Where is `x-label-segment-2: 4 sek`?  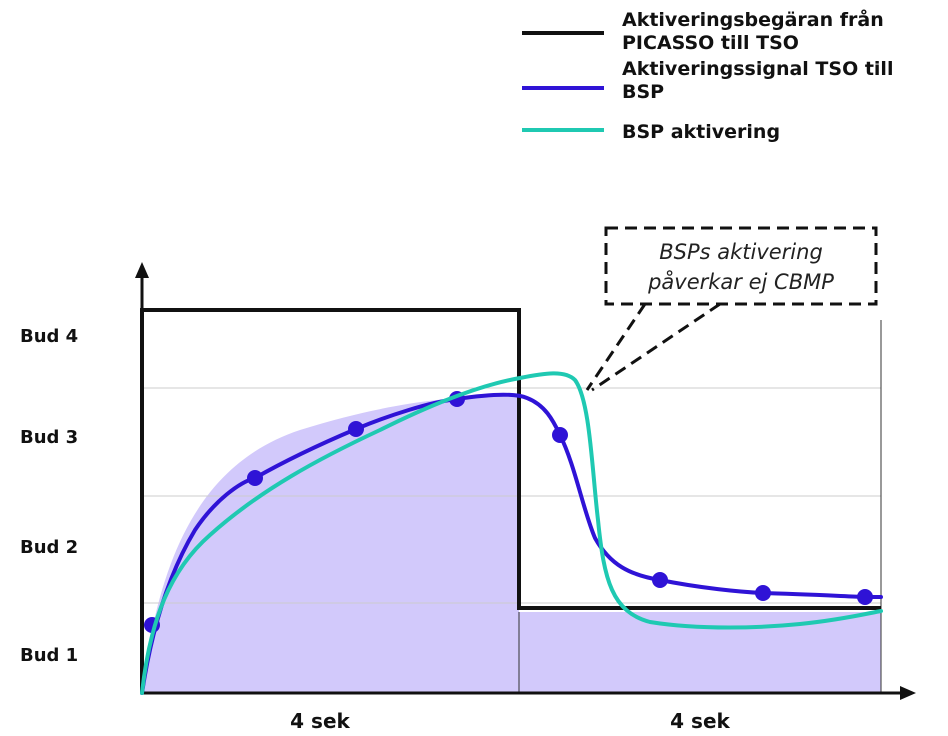
x-label-segment-2: 4 sek is located at coordinates (700, 721).